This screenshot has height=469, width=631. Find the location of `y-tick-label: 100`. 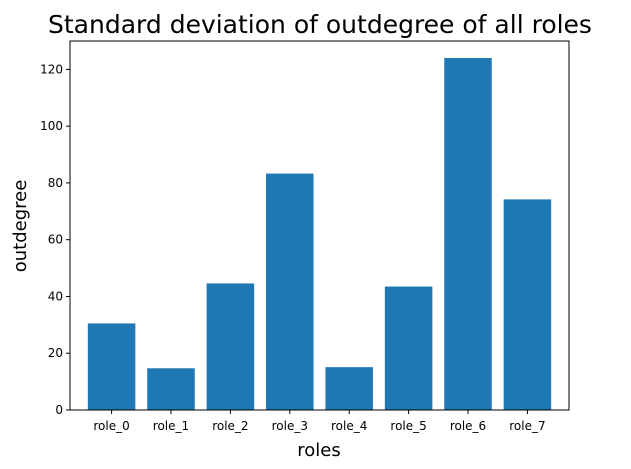

y-tick-label: 100 is located at coordinates (51, 126).